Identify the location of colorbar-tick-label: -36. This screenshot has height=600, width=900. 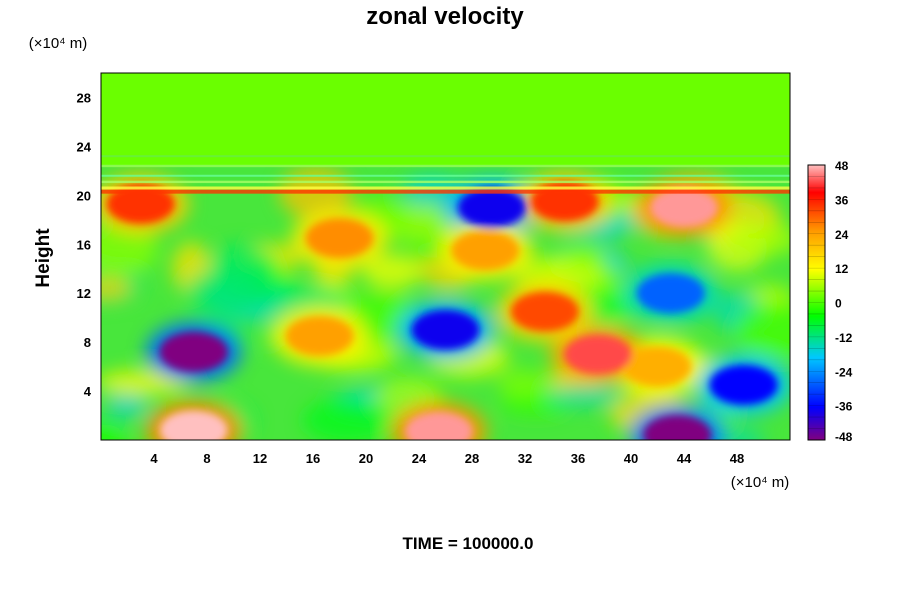
(844, 407).